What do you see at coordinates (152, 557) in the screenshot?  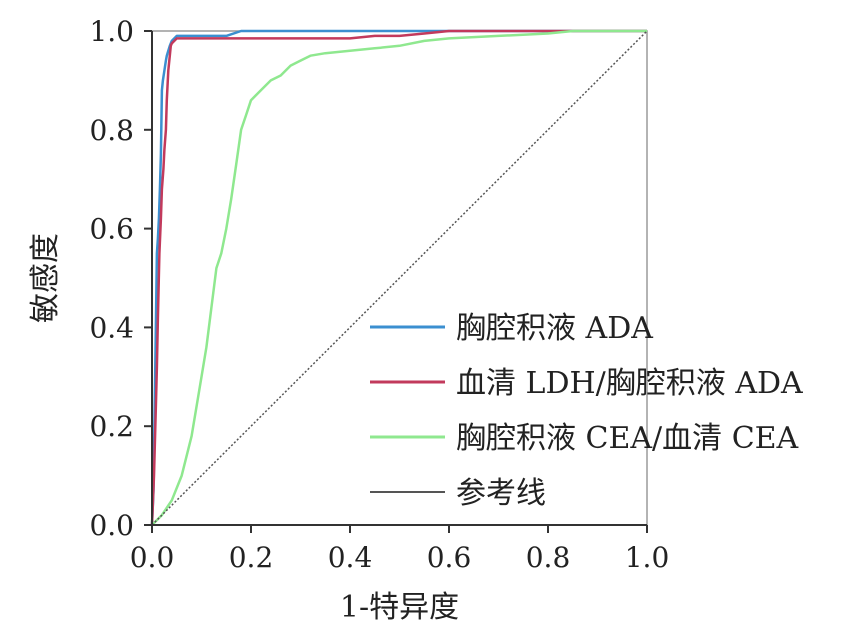 I see `x-tick-label: 0.0` at bounding box center [152, 557].